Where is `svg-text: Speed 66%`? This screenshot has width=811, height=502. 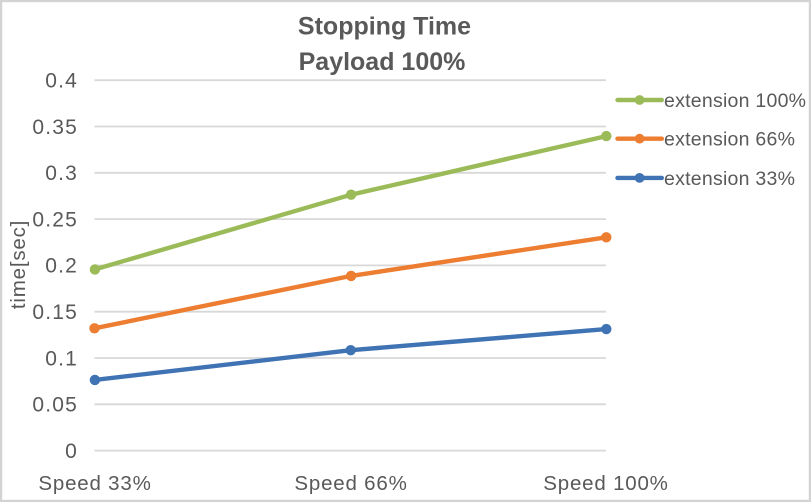 svg-text: Speed 66% is located at coordinates (350, 483).